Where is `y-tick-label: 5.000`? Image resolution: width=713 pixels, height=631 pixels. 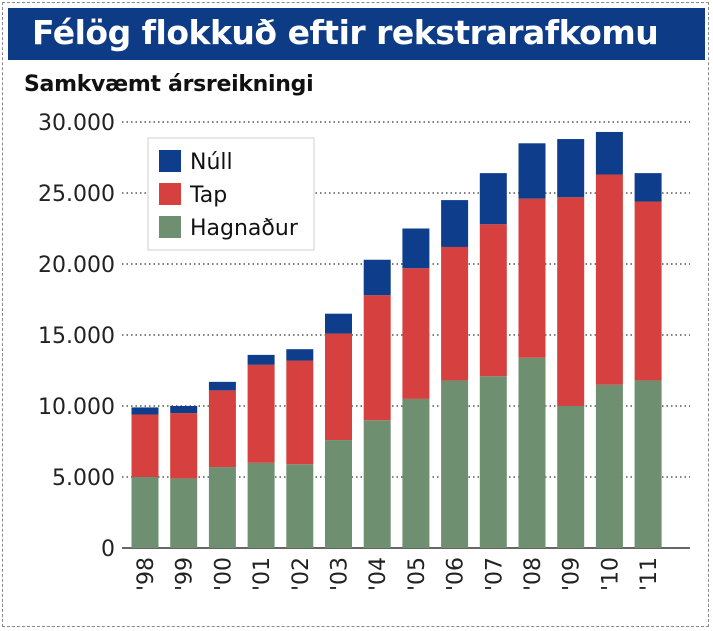 y-tick-label: 5.000 is located at coordinates (83, 478).